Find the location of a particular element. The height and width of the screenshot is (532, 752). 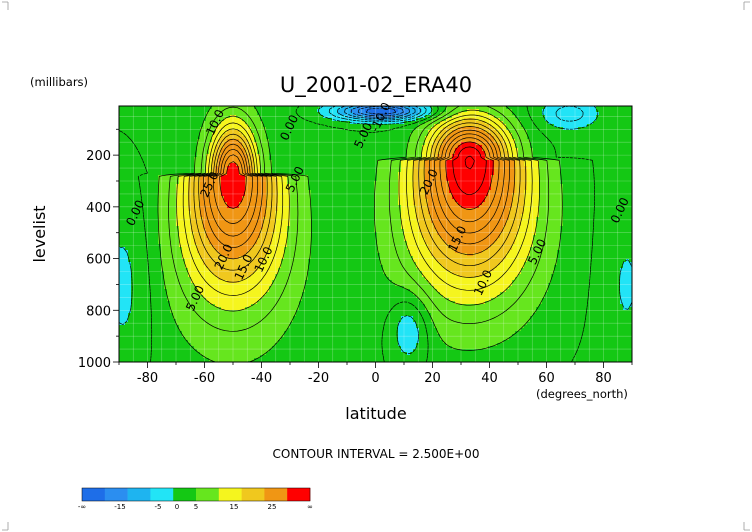

x-tick-label: -60 is located at coordinates (204, 378).